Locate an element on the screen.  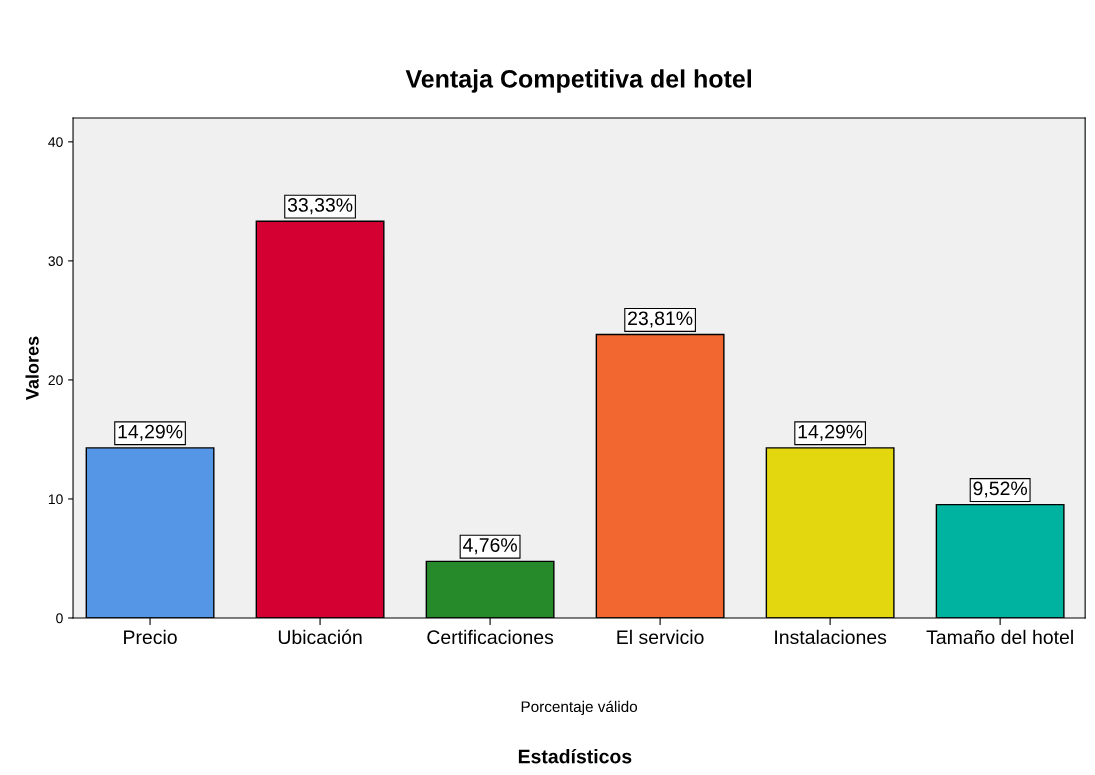
x-tick-label: Tamaño del hotel is located at coordinates (999, 637).